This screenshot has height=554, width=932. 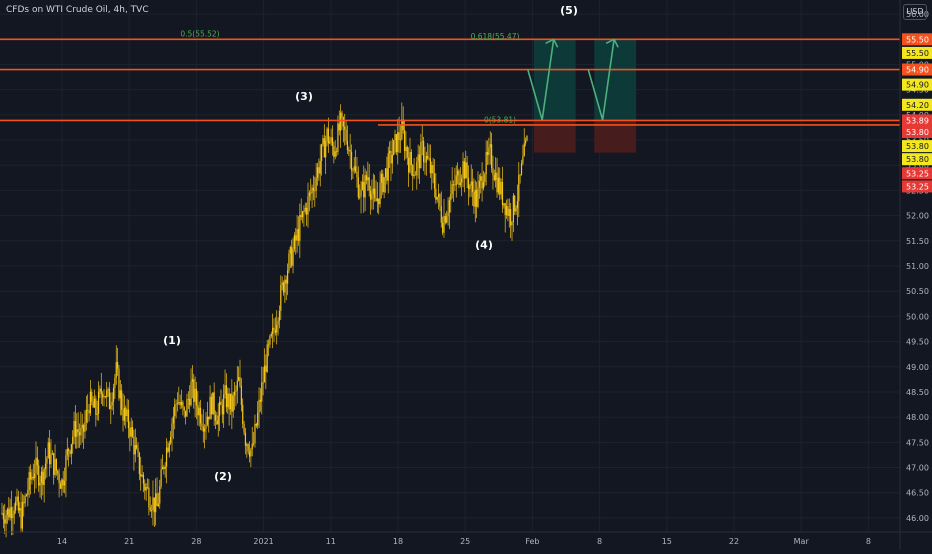 What do you see at coordinates (172, 340) in the screenshot?
I see `wave-label: (1)` at bounding box center [172, 340].